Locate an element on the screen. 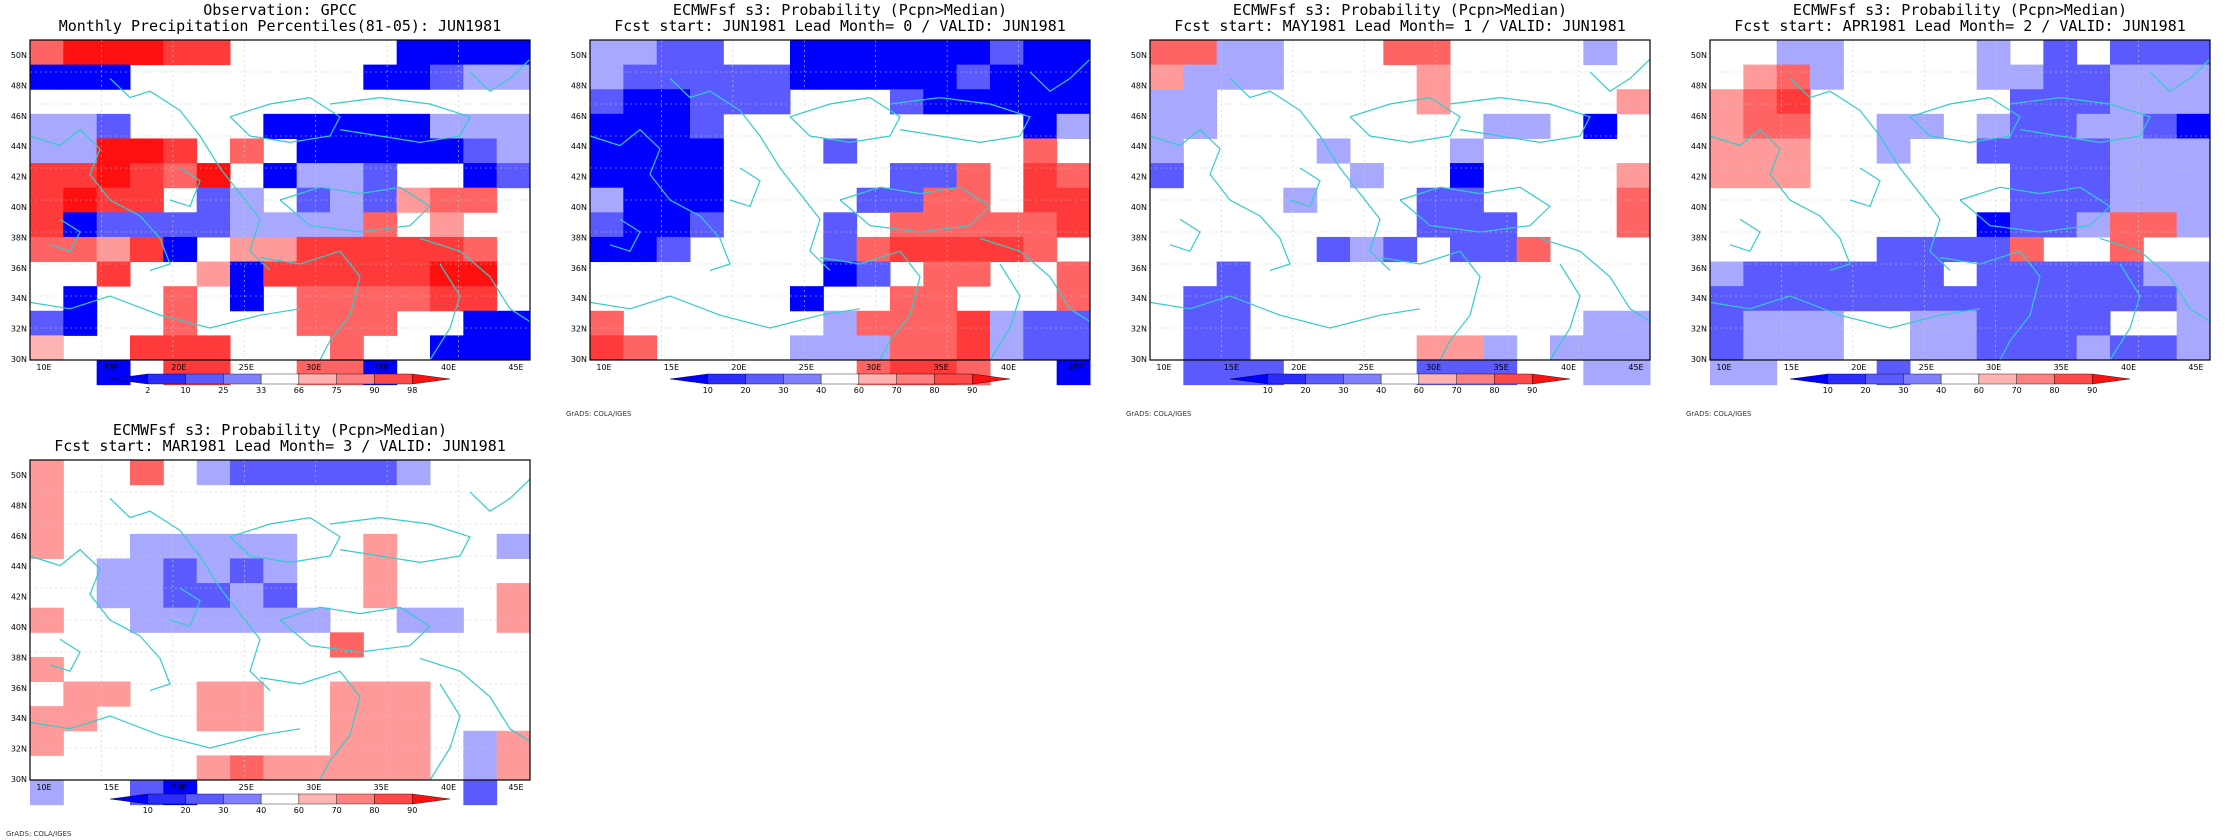 The image size is (2240, 840). lon-tick-label: 20E is located at coordinates (1858, 367).